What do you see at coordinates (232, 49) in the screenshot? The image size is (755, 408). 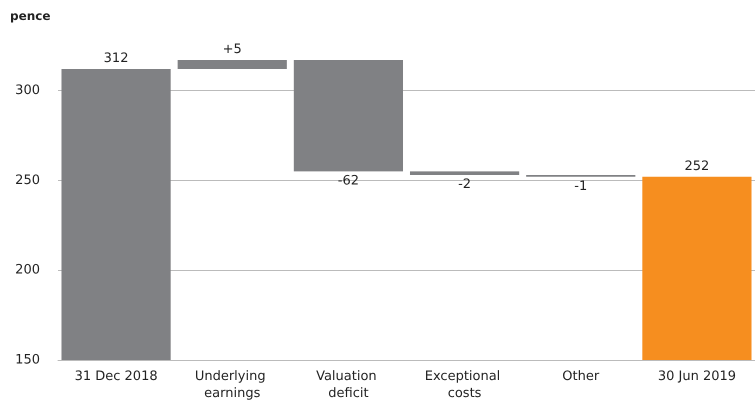 I see `data-label: +5` at bounding box center [232, 49].